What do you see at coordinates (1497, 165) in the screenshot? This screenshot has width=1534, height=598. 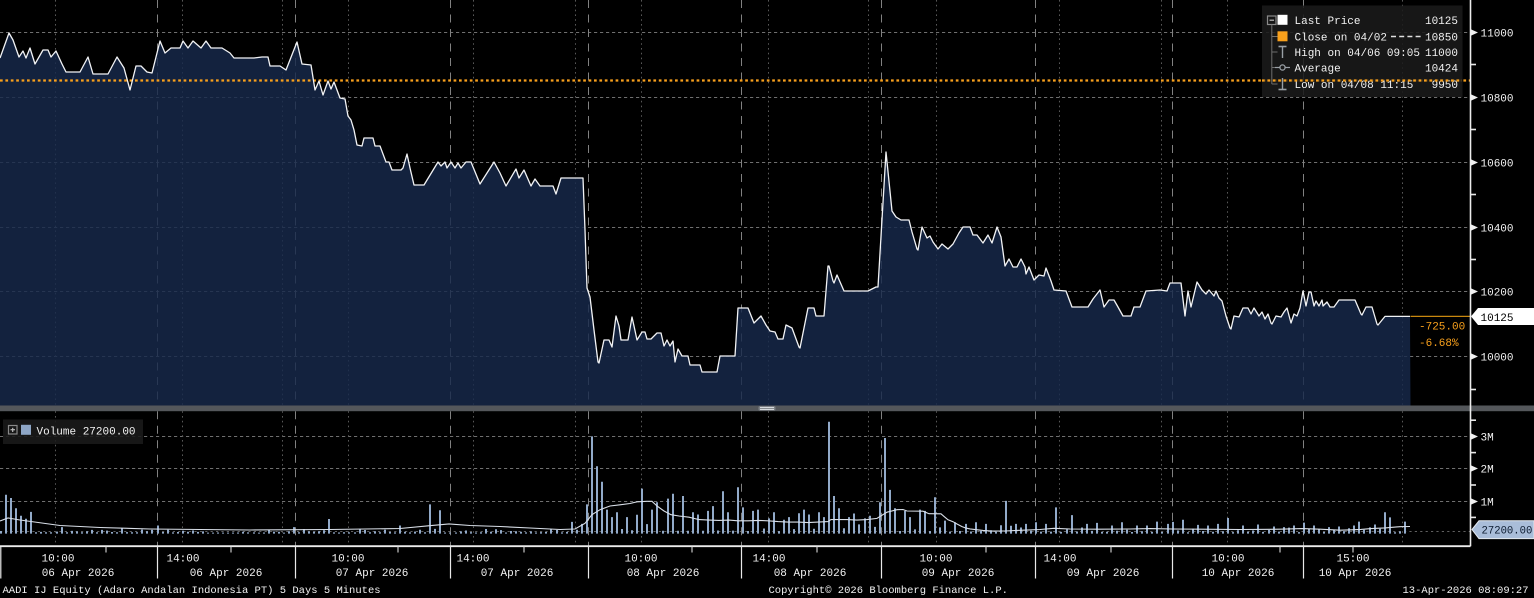 I see `svg-text: 10600` at bounding box center [1497, 165].